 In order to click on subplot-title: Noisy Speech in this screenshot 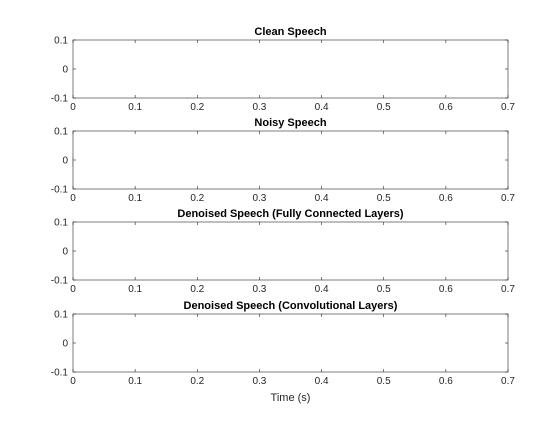, I will do `click(290, 123)`.